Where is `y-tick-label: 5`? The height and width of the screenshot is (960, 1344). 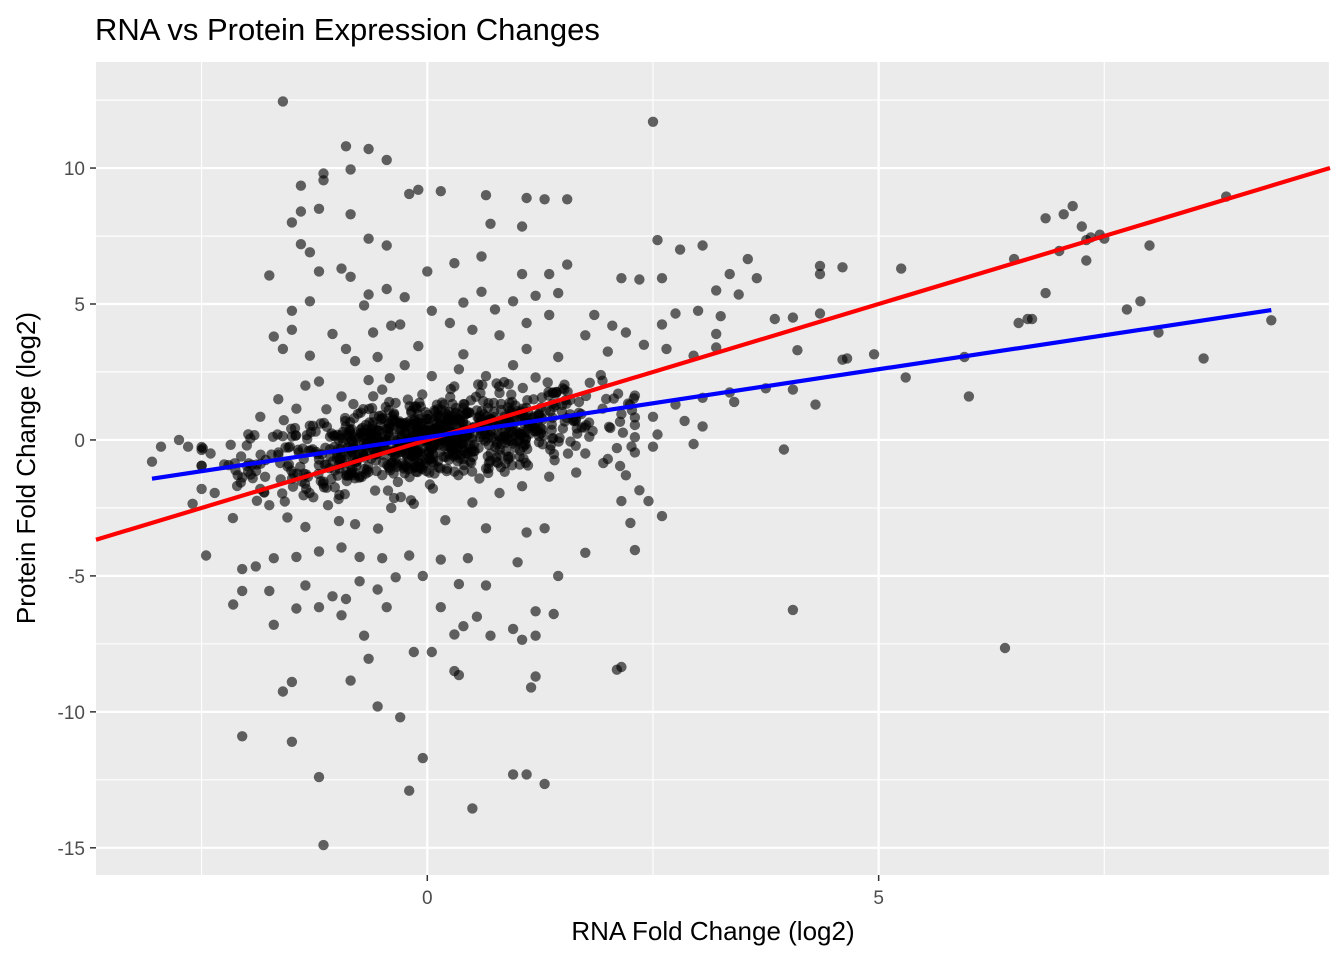 y-tick-label: 5 is located at coordinates (79, 305).